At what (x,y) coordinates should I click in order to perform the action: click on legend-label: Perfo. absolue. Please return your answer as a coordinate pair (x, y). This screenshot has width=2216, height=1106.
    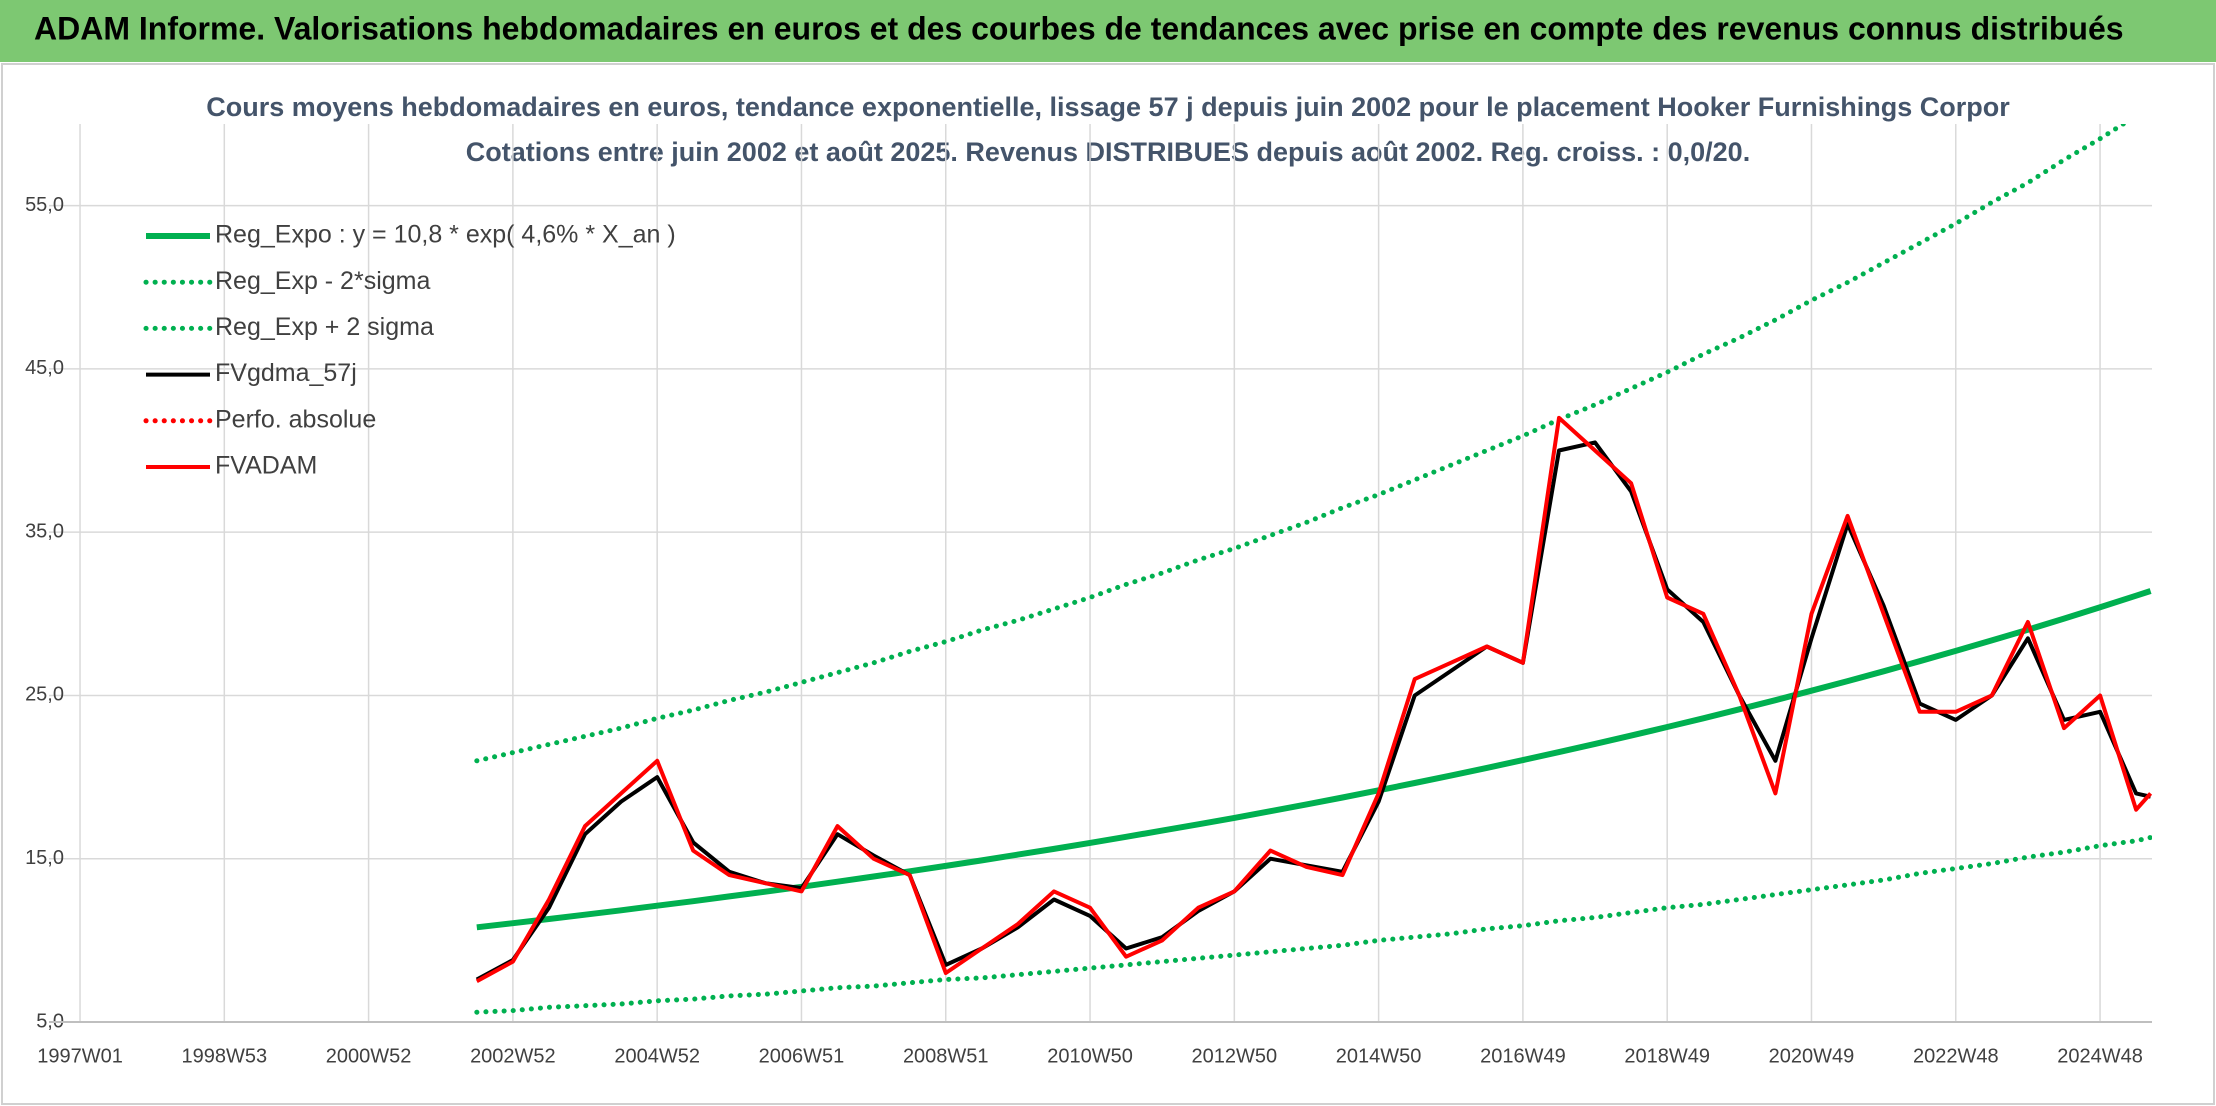
    Looking at the image, I should click on (295, 419).